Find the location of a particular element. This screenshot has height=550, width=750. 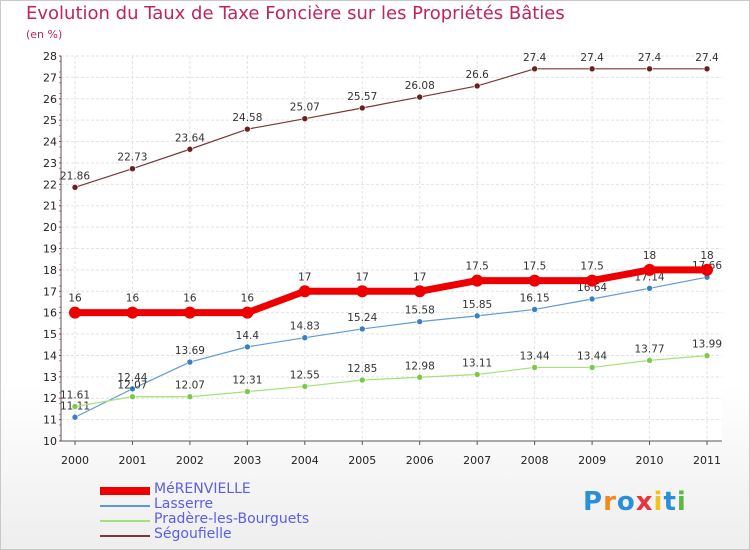

data-label: 11.61 is located at coordinates (75, 396).